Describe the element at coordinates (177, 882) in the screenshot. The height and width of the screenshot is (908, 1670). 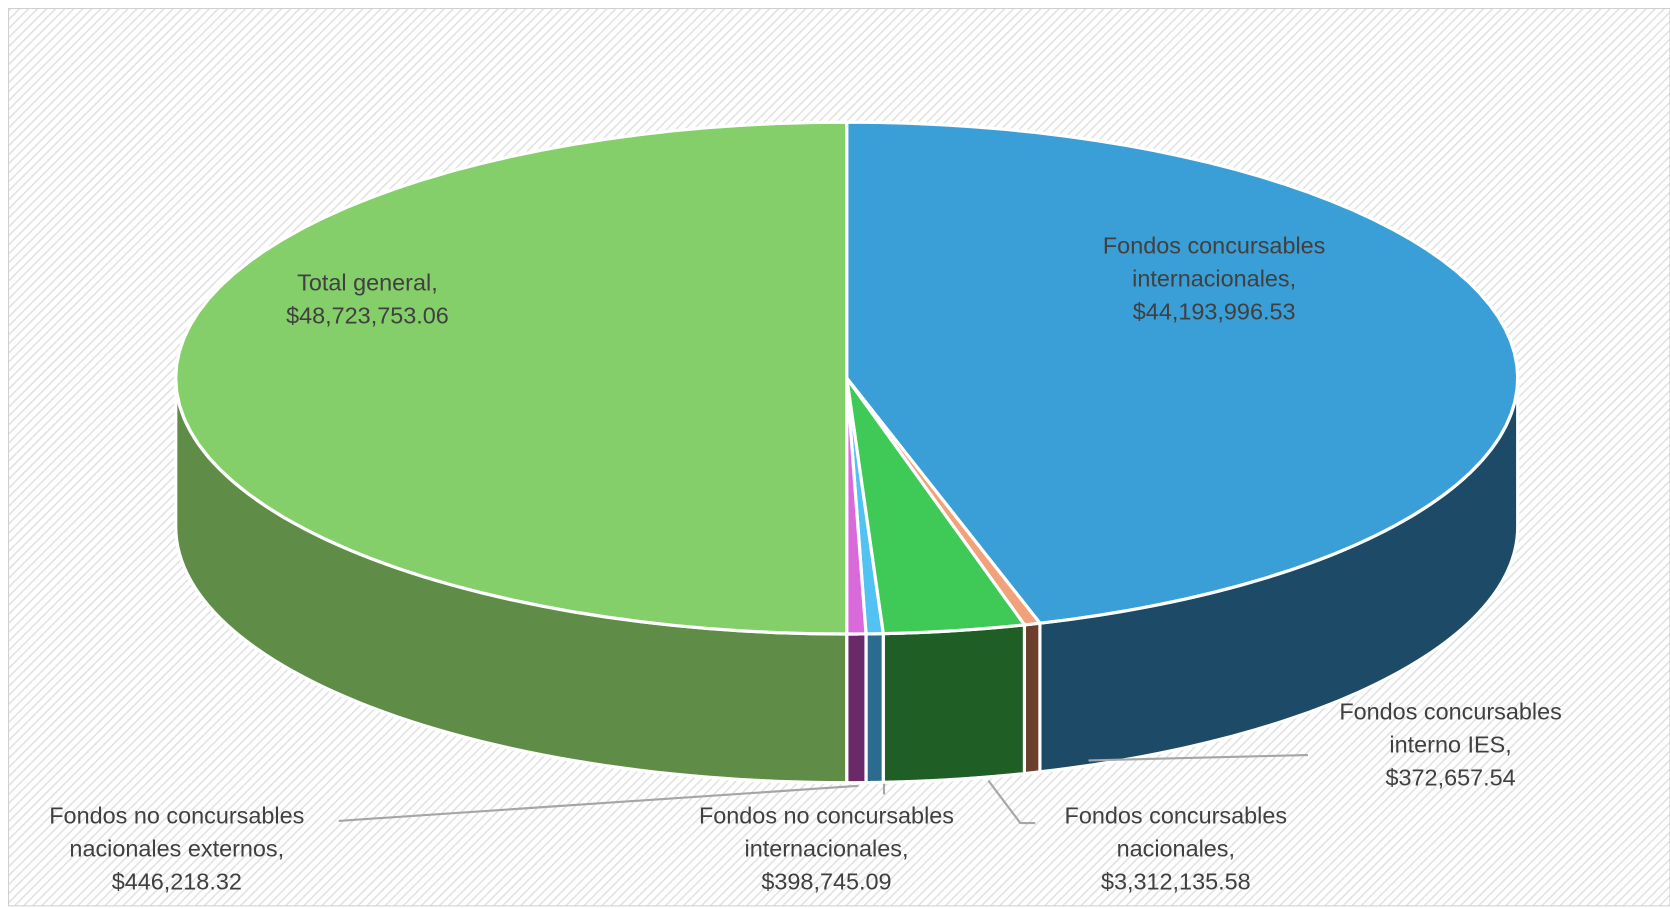
I see `value-label: $446,218.32` at that location.